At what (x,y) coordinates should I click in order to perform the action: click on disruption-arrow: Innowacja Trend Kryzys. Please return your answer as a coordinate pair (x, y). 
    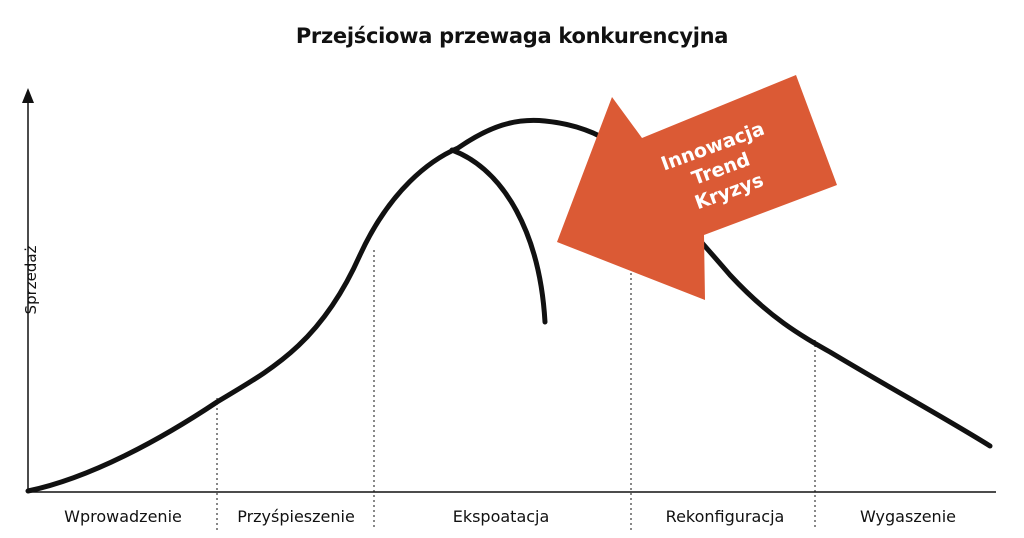
    Looking at the image, I should click on (697, 187).